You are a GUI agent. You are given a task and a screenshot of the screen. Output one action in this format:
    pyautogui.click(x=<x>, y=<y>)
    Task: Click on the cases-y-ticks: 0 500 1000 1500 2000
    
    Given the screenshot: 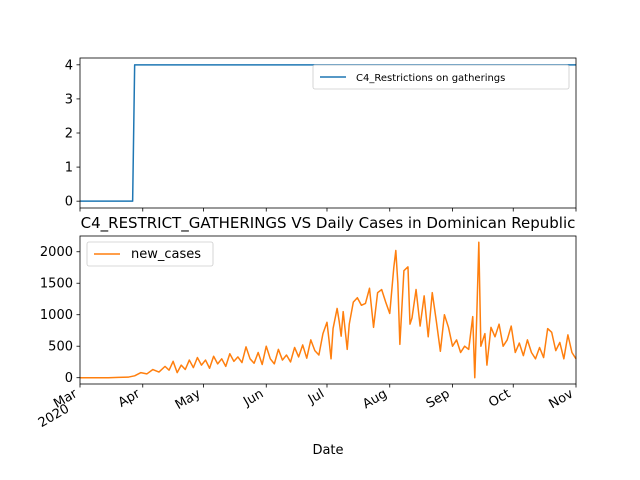 What is the action you would take?
    pyautogui.click(x=60, y=315)
    